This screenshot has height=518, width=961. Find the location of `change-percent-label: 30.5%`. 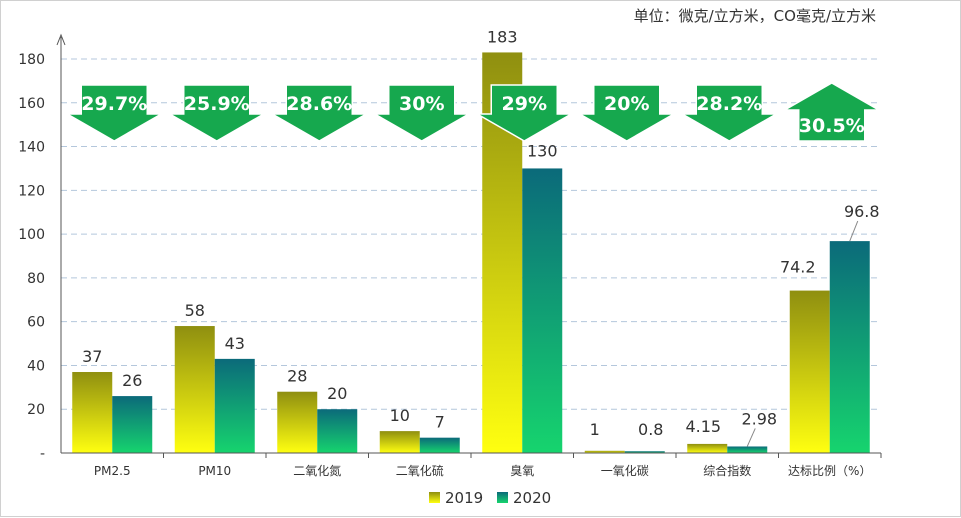

change-percent-label: 30.5% is located at coordinates (832, 126).